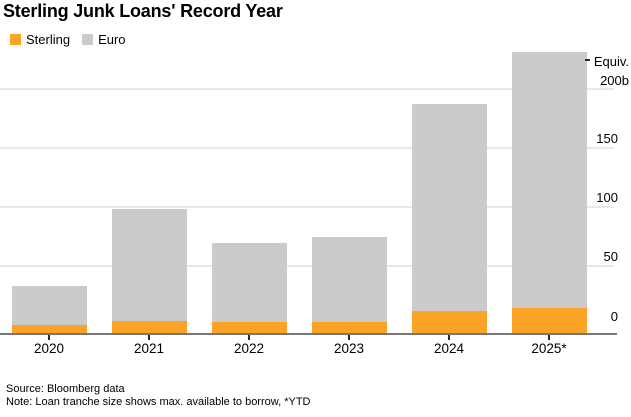 The image size is (631, 417). Describe the element at coordinates (308, 334) in the screenshot. I see `x-axis-baseline` at that location.